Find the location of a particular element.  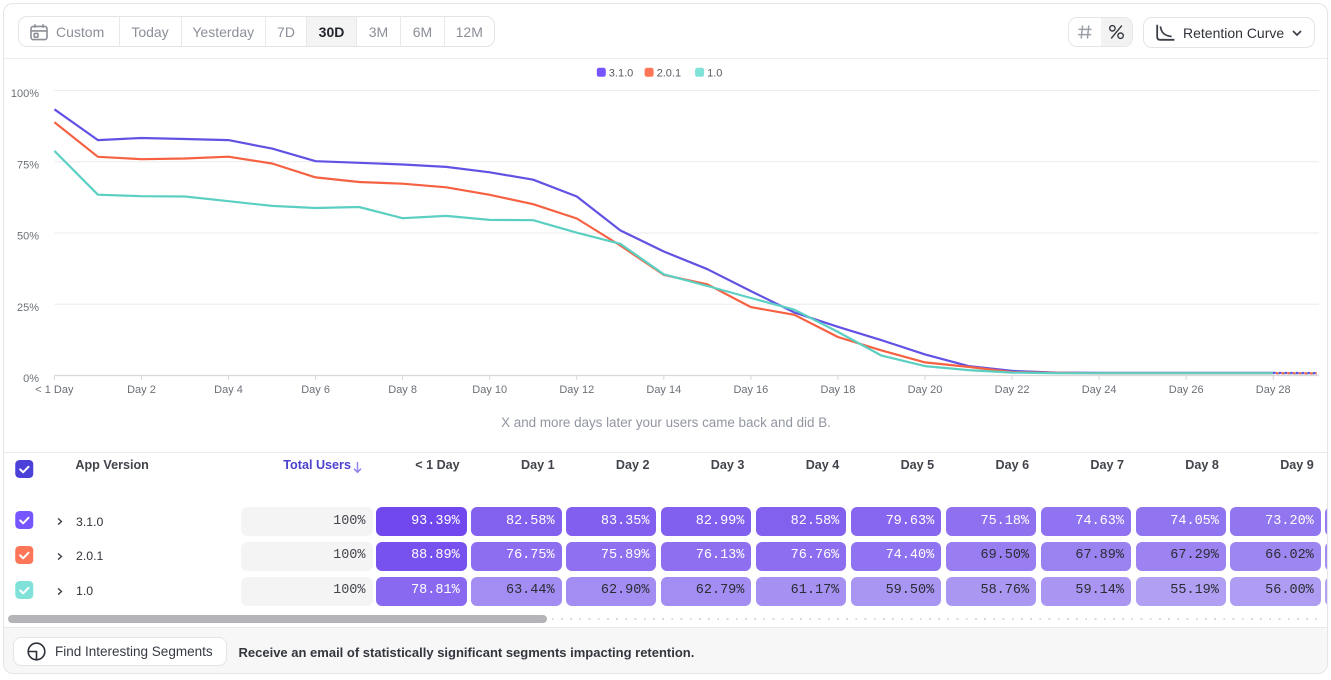

svg-text: Day 10 is located at coordinates (489, 390).